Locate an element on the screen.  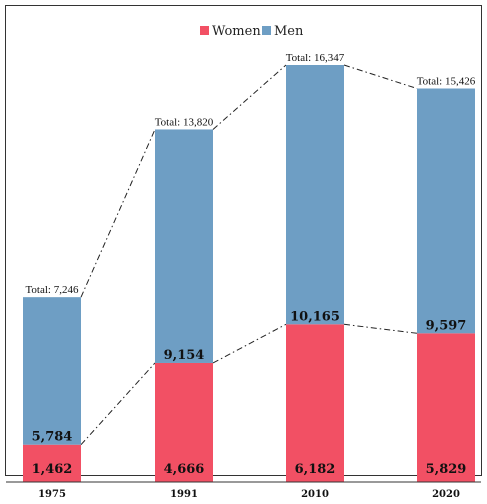
bar-men-2020 is located at coordinates (446, 211).